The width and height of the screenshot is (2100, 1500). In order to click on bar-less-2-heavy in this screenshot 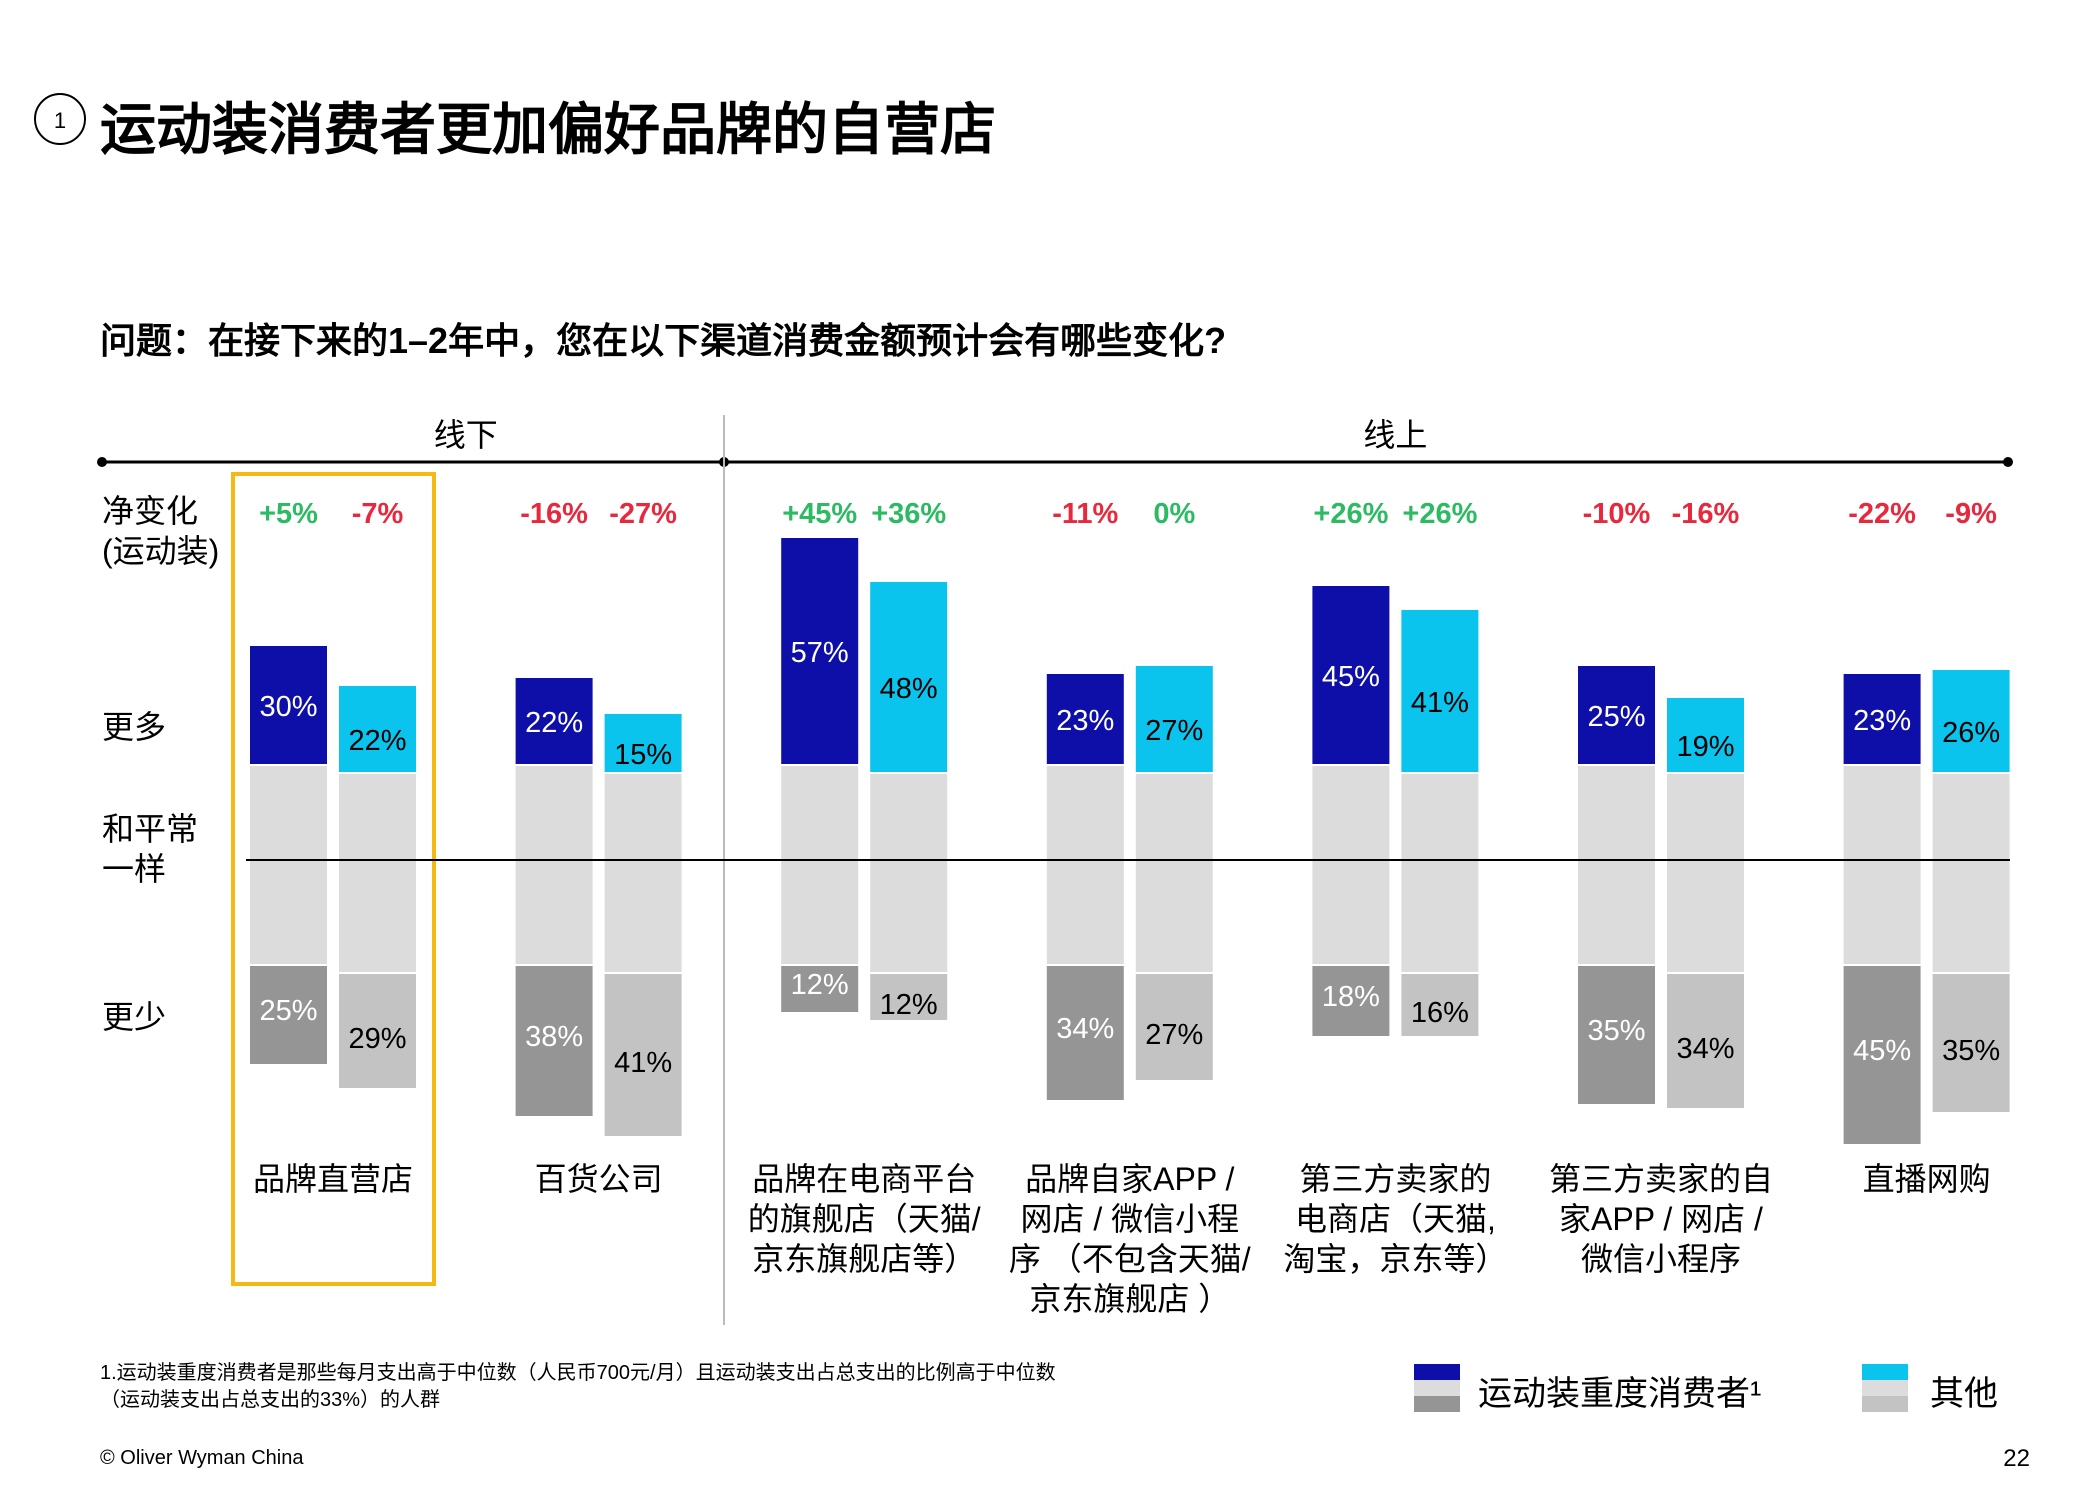, I will do `click(820, 989)`.